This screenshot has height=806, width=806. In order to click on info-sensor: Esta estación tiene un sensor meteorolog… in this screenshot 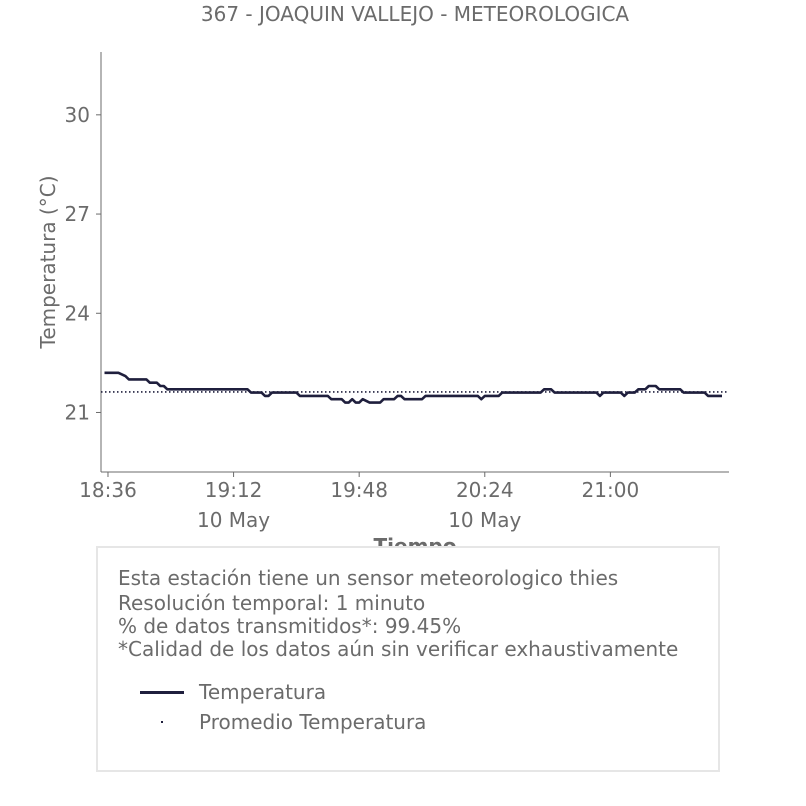, I will do `click(368, 578)`.